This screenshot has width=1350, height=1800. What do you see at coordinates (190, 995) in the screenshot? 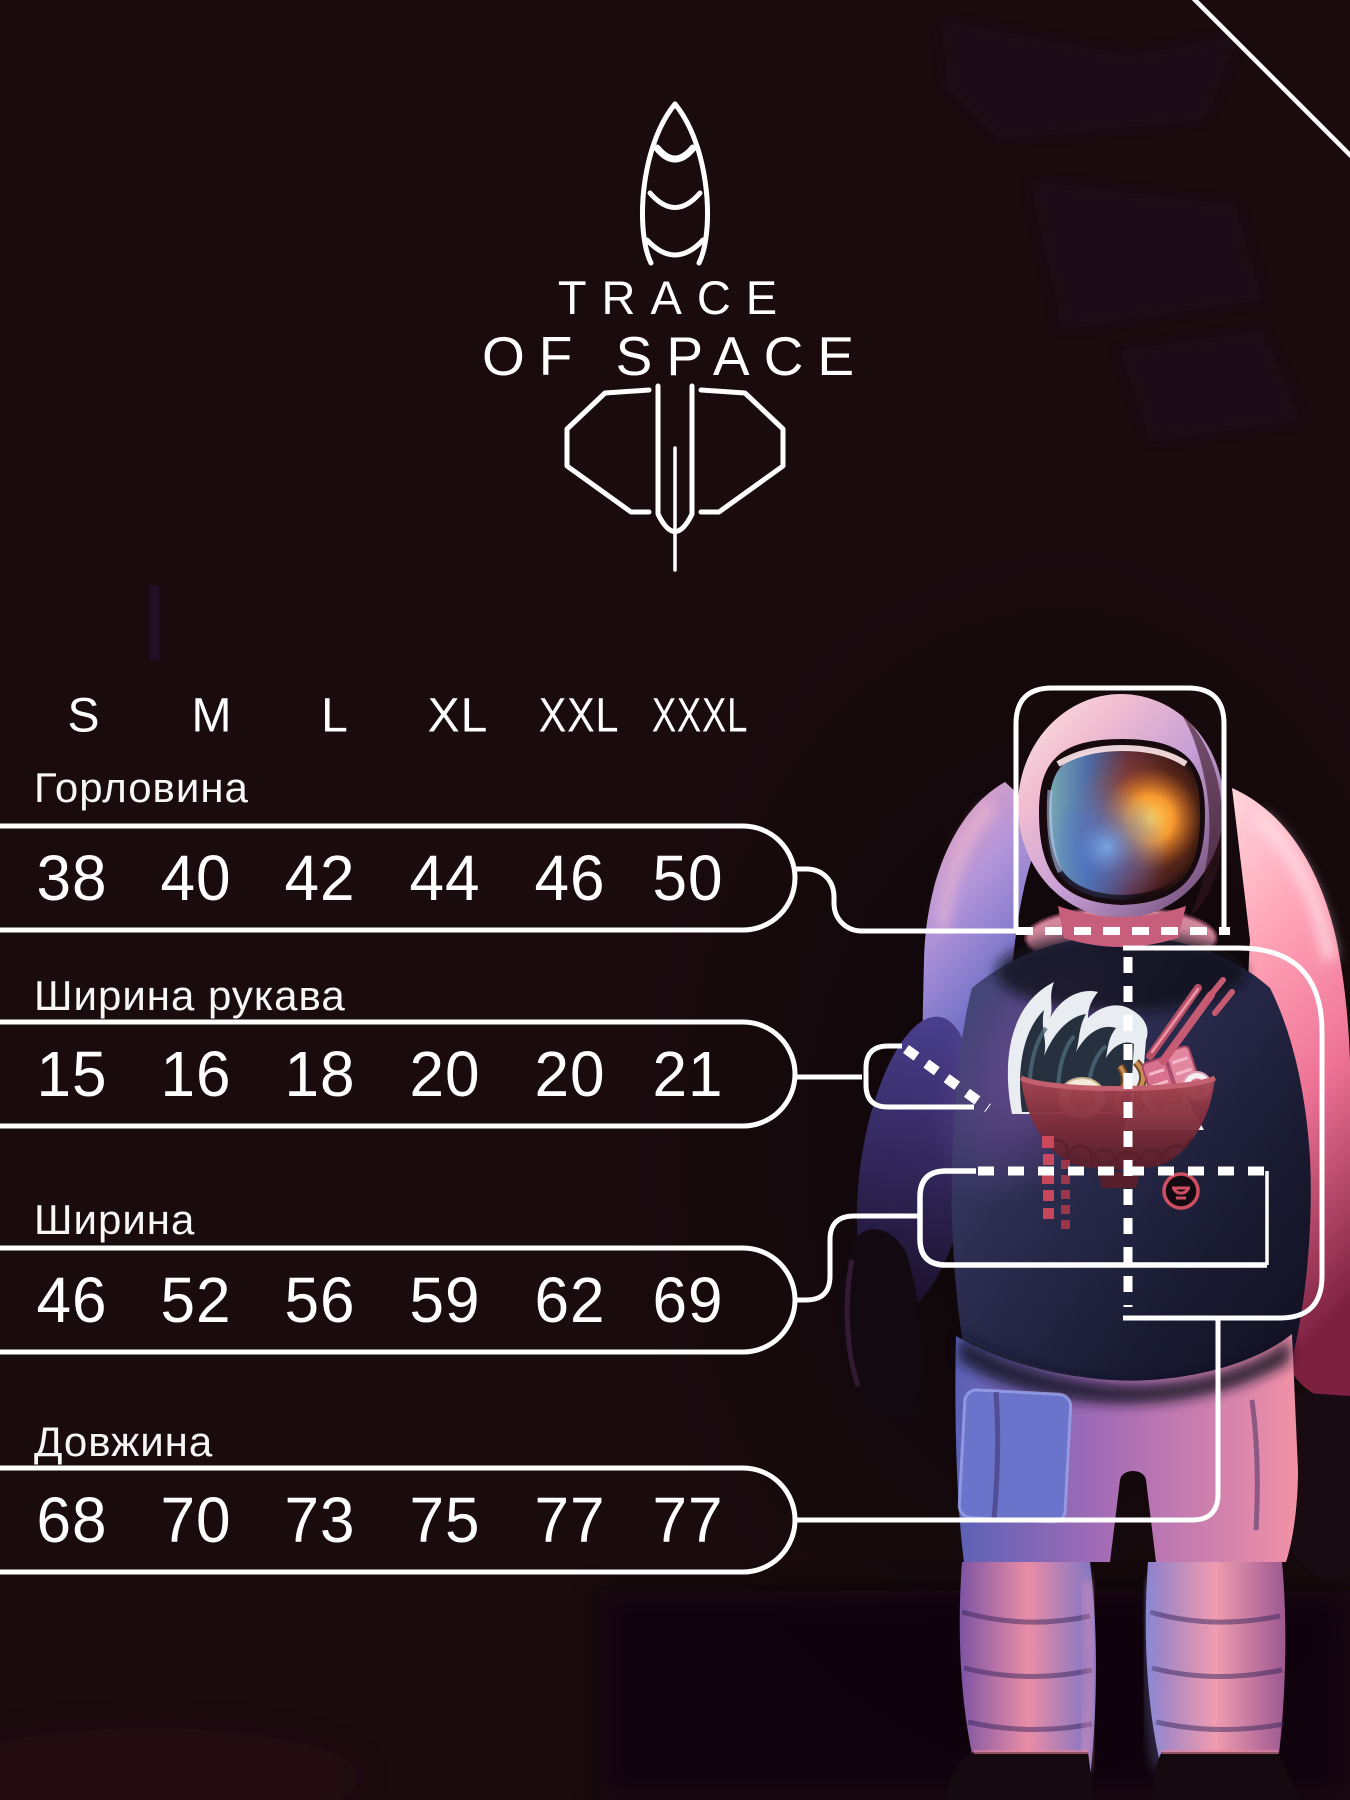
I see `row-label-sleeve: Ширина рукава` at bounding box center [190, 995].